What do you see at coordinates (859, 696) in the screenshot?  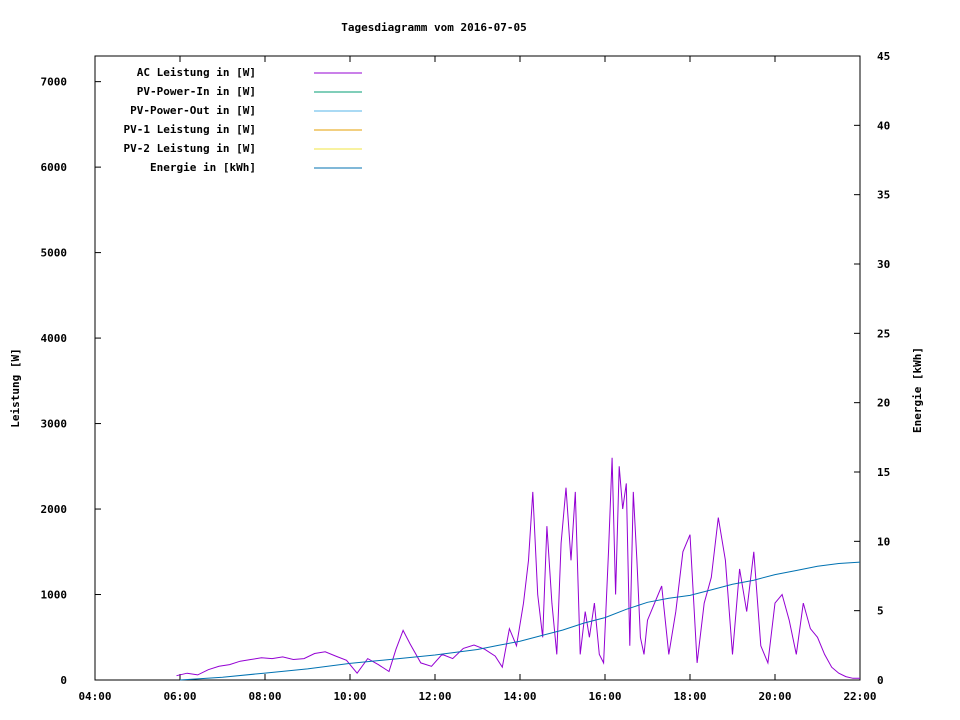 I see `x-tick-label: 22:00` at bounding box center [859, 696].